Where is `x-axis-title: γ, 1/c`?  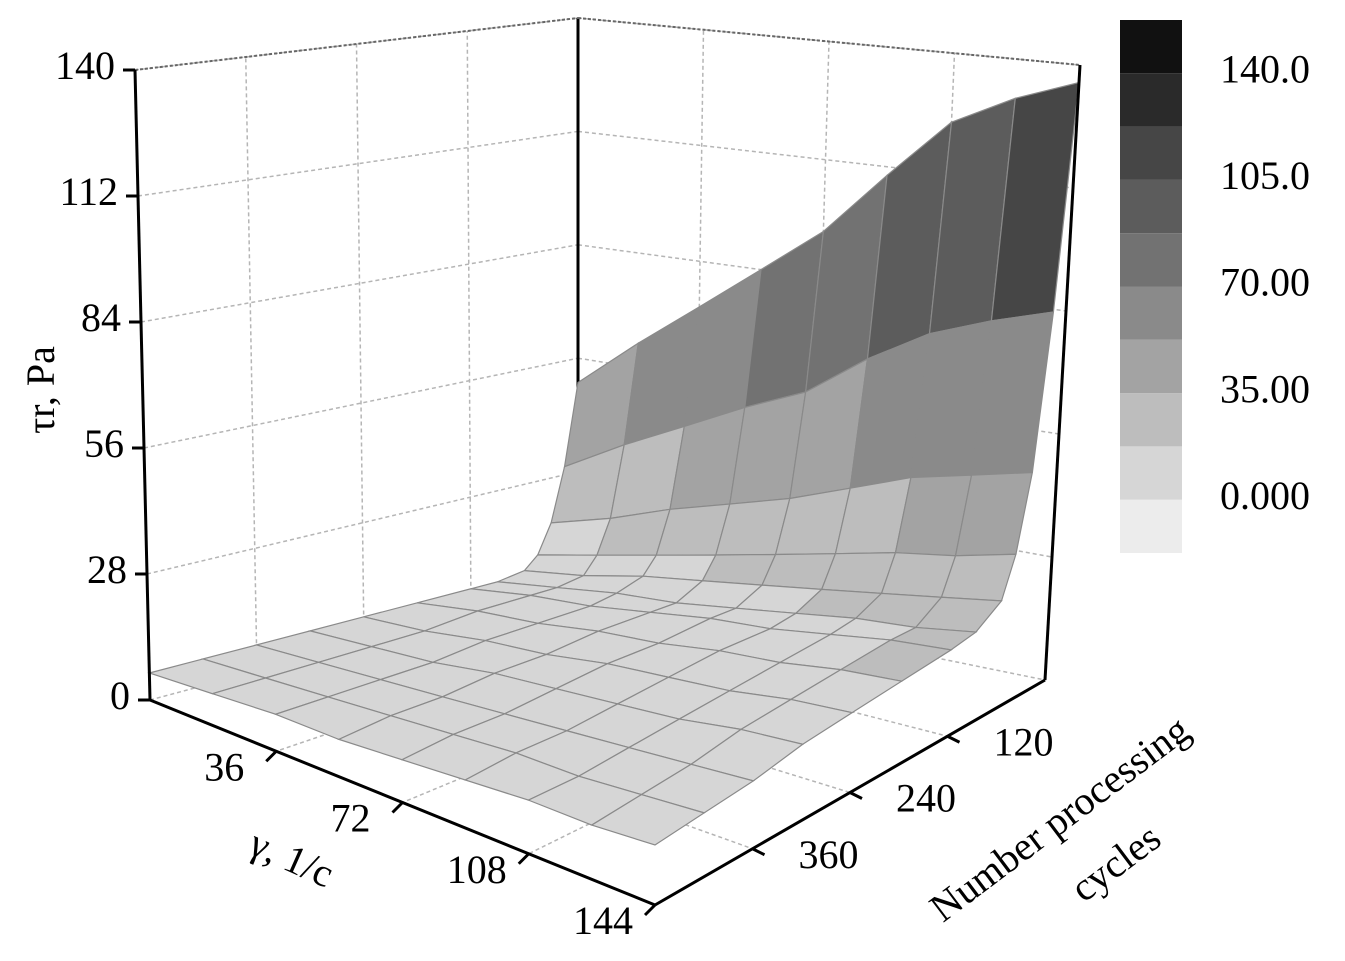
x-axis-title: γ, 1/c is located at coordinates (291, 857).